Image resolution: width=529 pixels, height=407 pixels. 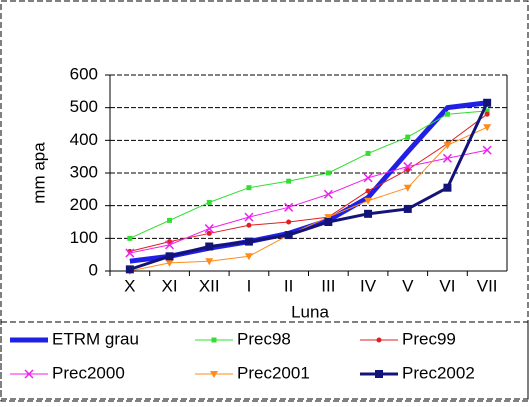 What do you see at coordinates (209, 285) in the screenshot?
I see `x-tick-label: XII` at bounding box center [209, 285].